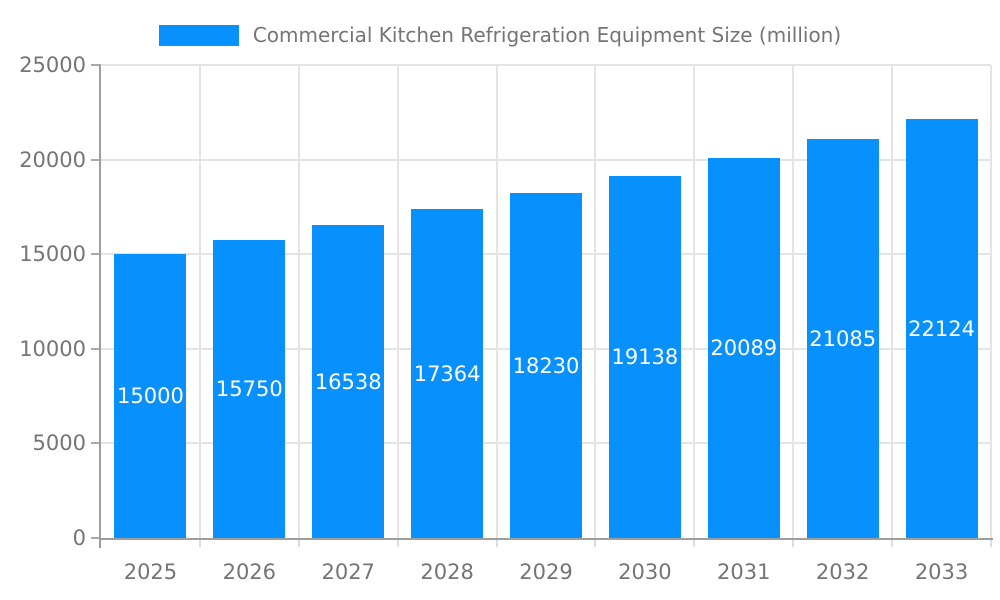  Describe the element at coordinates (52, 65) in the screenshot. I see `y-axis-tick-label: 25000` at that location.